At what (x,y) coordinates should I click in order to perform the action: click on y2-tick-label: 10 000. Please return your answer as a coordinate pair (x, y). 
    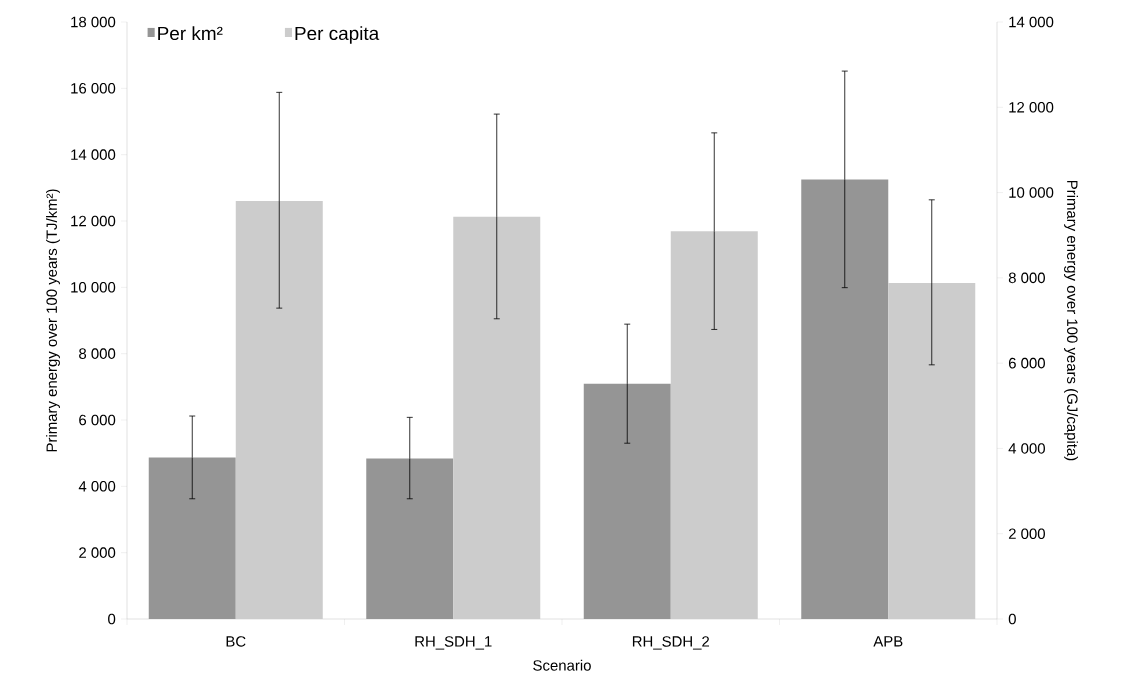
    Looking at the image, I should click on (1031, 192).